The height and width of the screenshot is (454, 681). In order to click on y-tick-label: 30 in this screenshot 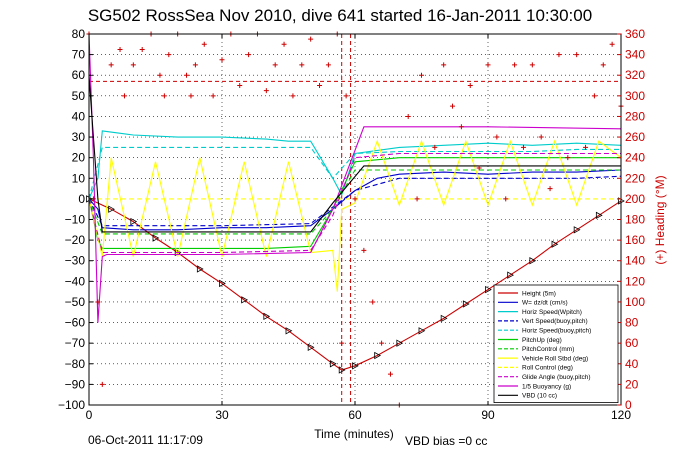, I will do `click(79, 137)`.